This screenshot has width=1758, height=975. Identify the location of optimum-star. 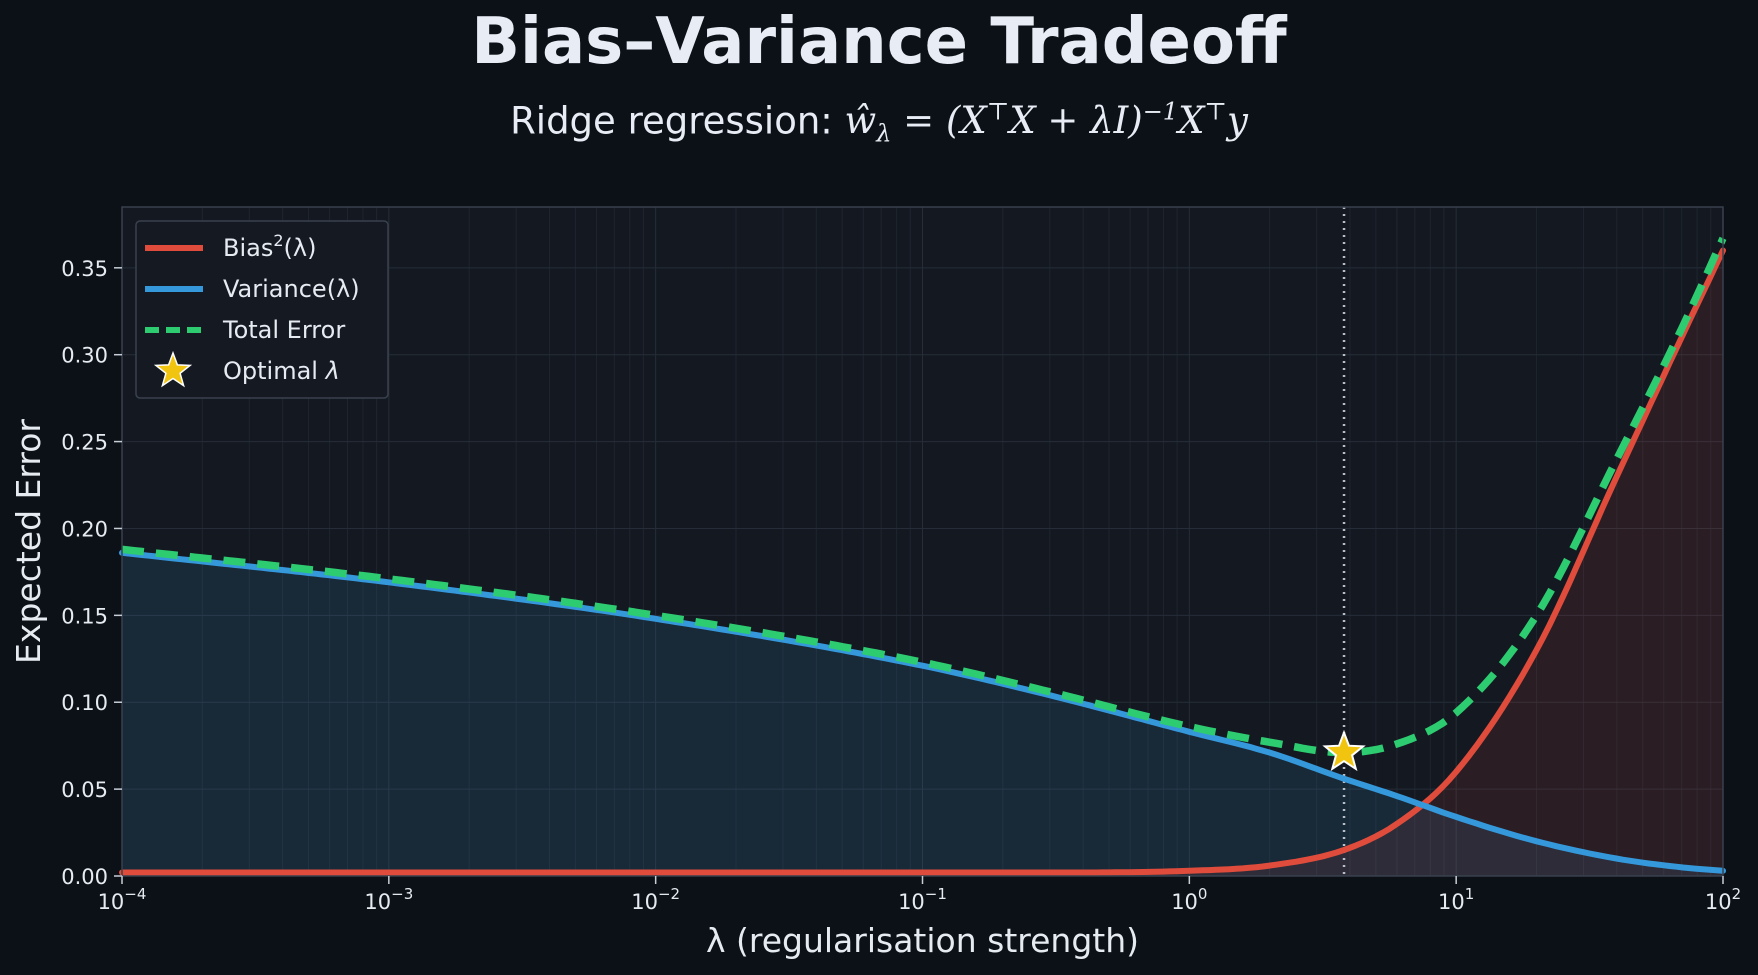
(1344, 750).